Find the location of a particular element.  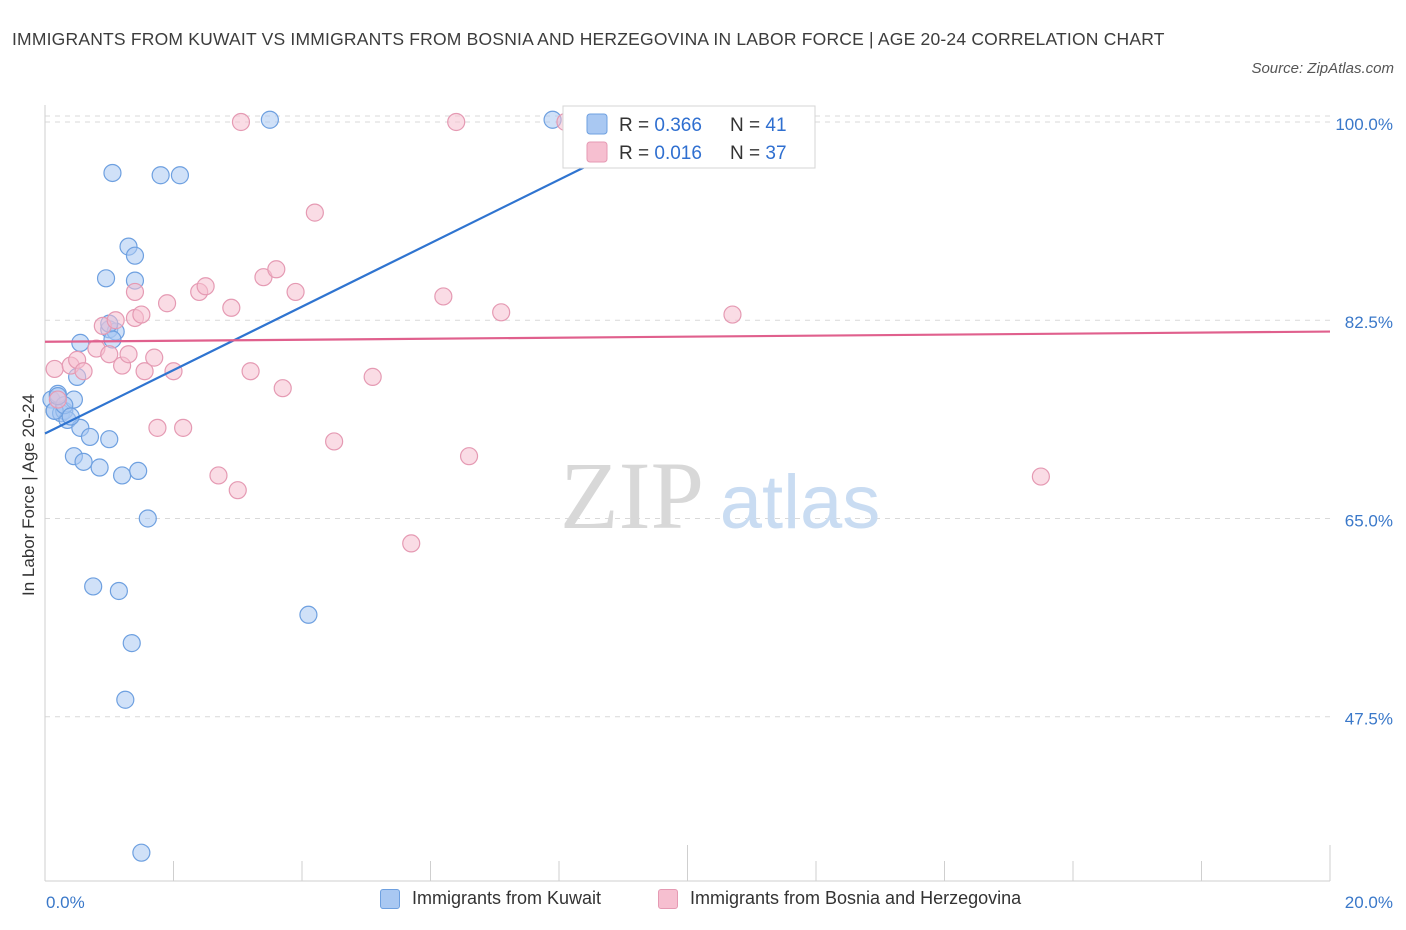

y-tick-label: 47.5% is located at coordinates (1369, 719).